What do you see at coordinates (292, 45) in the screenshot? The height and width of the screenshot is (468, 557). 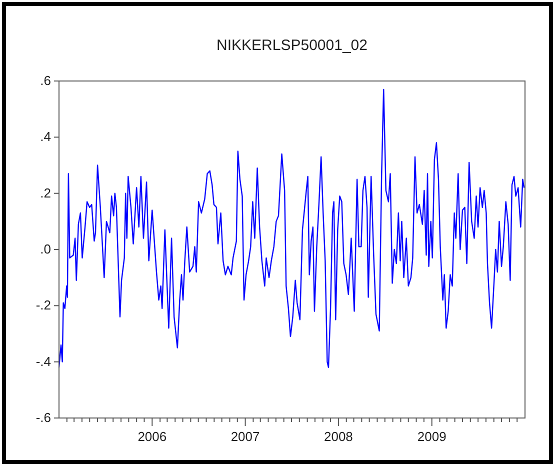 I see `chart-title: NIKKERLSP50001_02` at bounding box center [292, 45].